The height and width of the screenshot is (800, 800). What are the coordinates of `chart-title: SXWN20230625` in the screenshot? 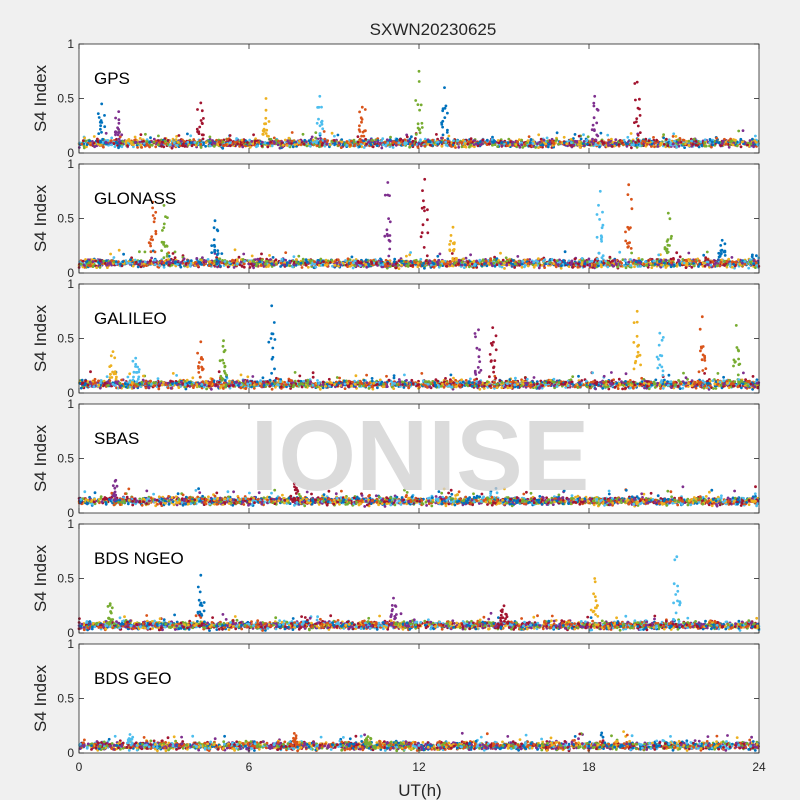 It's located at (433, 29).